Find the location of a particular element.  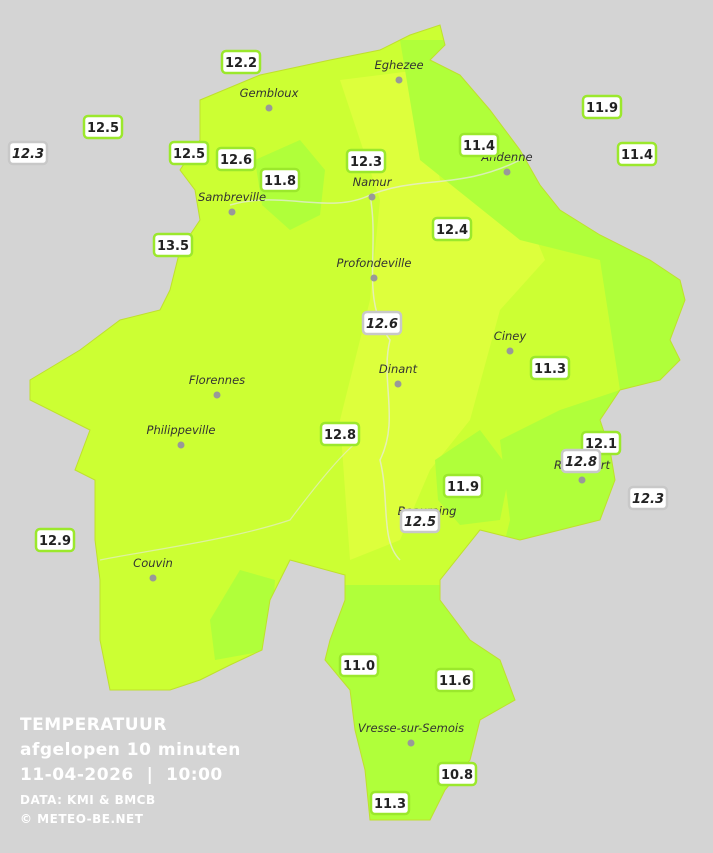

place-label: Profondeville is located at coordinates (374, 263).